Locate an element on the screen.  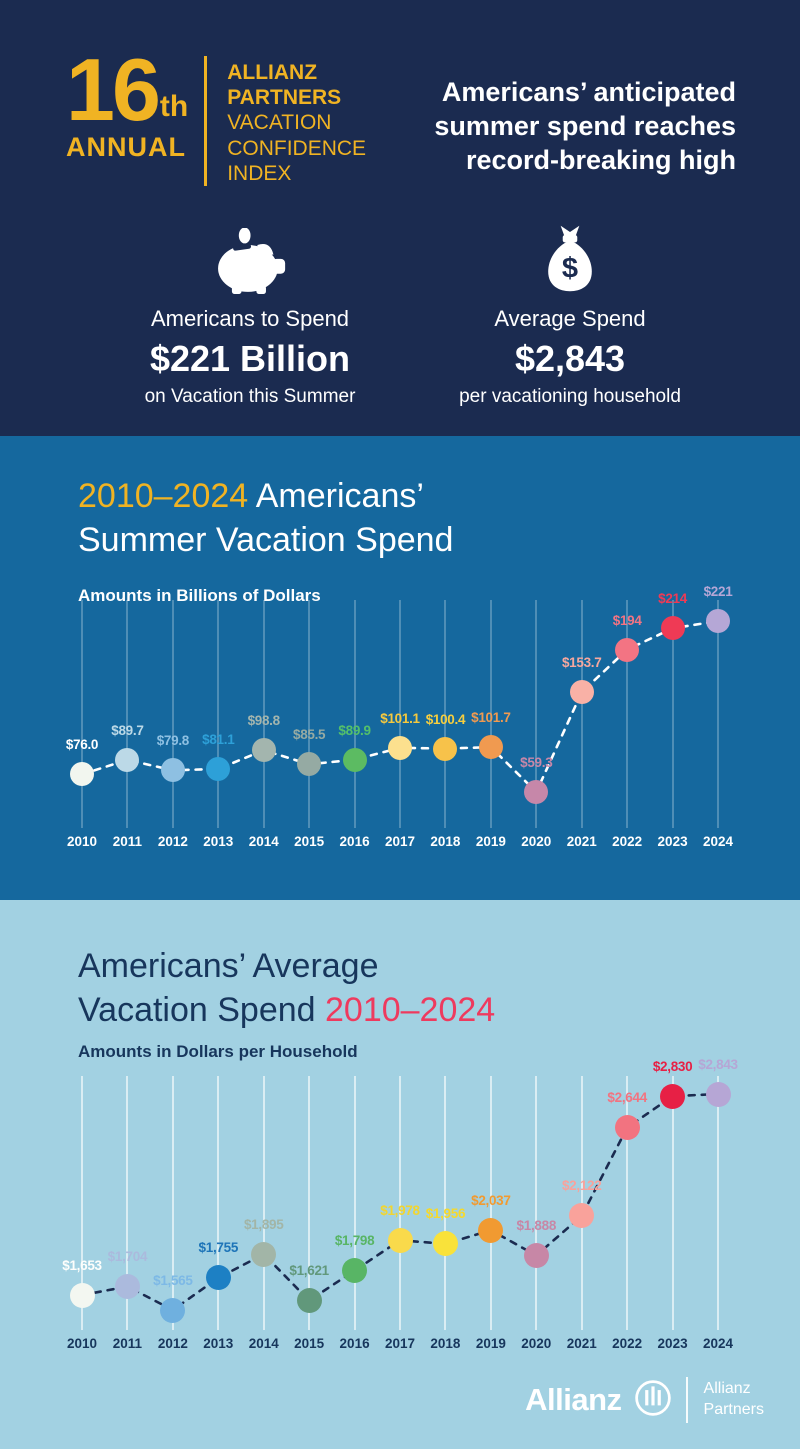
value-label-2017: $1,978 is located at coordinates (400, 1210).